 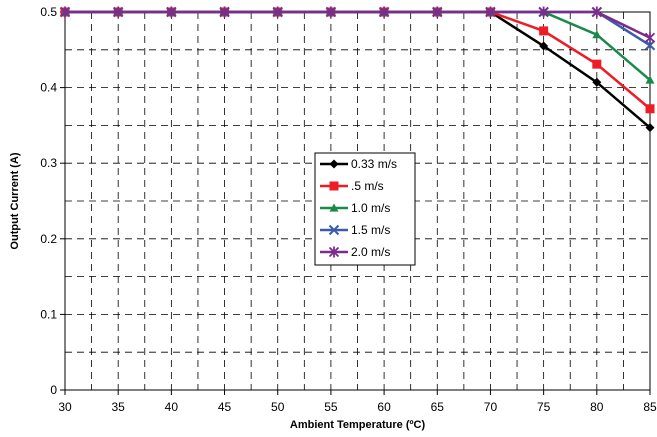 I want to click on x-tick-label: 80, so click(x=597, y=407).